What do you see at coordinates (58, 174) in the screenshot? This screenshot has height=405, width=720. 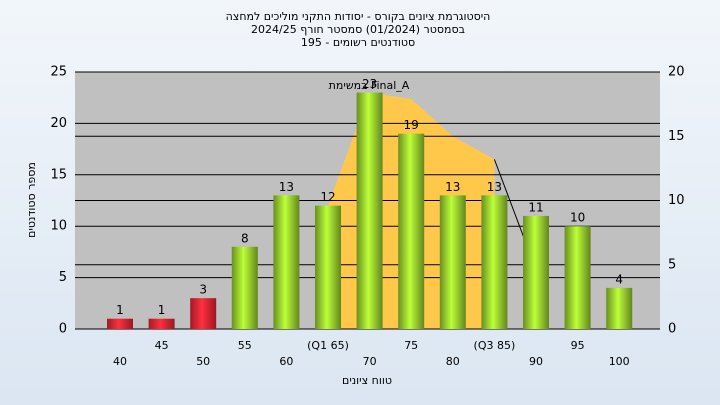 I see `y-tick-label: 15` at bounding box center [58, 174].